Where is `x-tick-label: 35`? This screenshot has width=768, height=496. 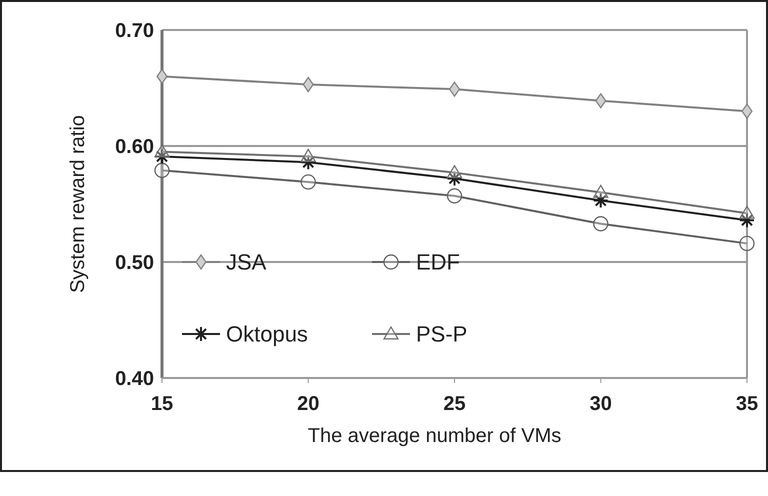
x-tick-label: 35 is located at coordinates (747, 404).